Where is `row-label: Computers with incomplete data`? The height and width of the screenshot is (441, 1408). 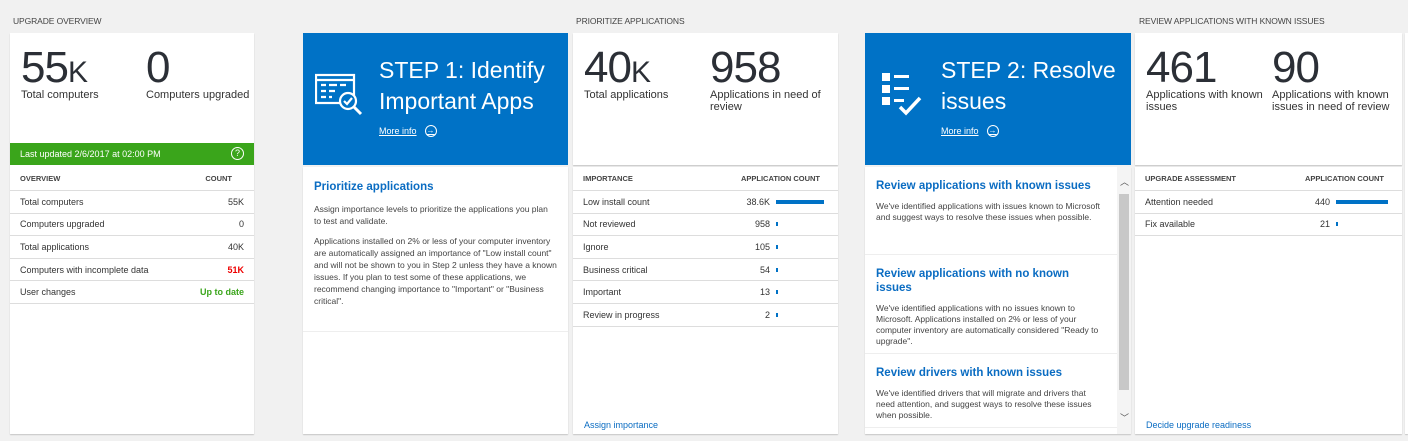 row-label: Computers with incomplete data is located at coordinates (84, 269).